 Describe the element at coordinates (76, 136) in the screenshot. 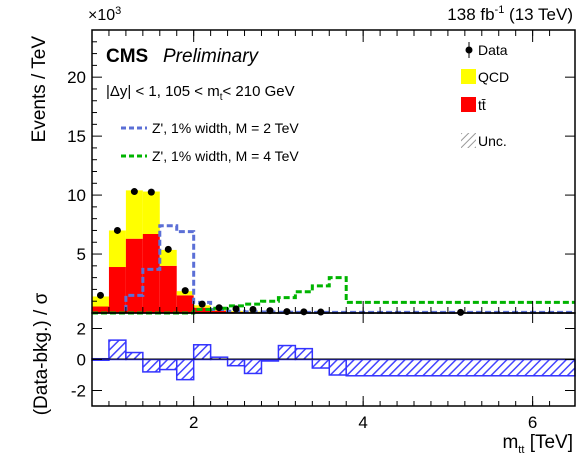

I see `main-y-tick-label: 15` at that location.